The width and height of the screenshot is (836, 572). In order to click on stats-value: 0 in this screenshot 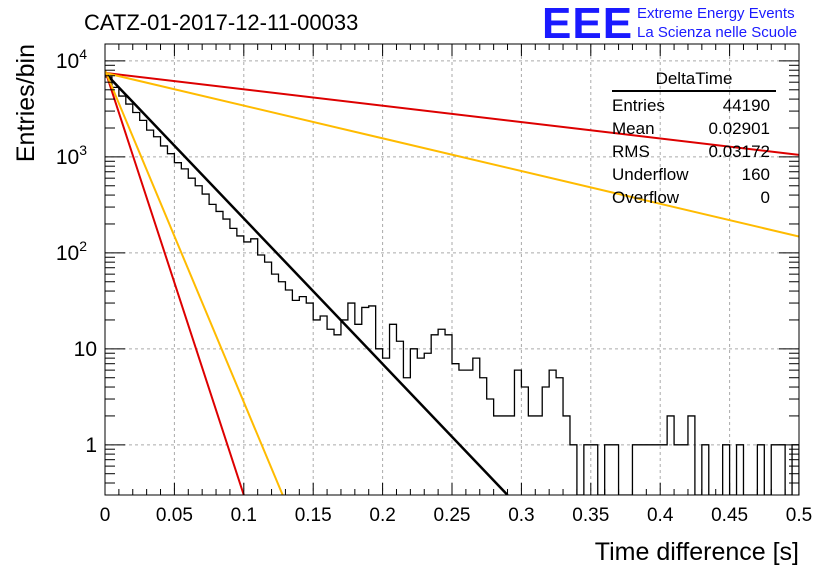, I will do `click(765, 197)`.